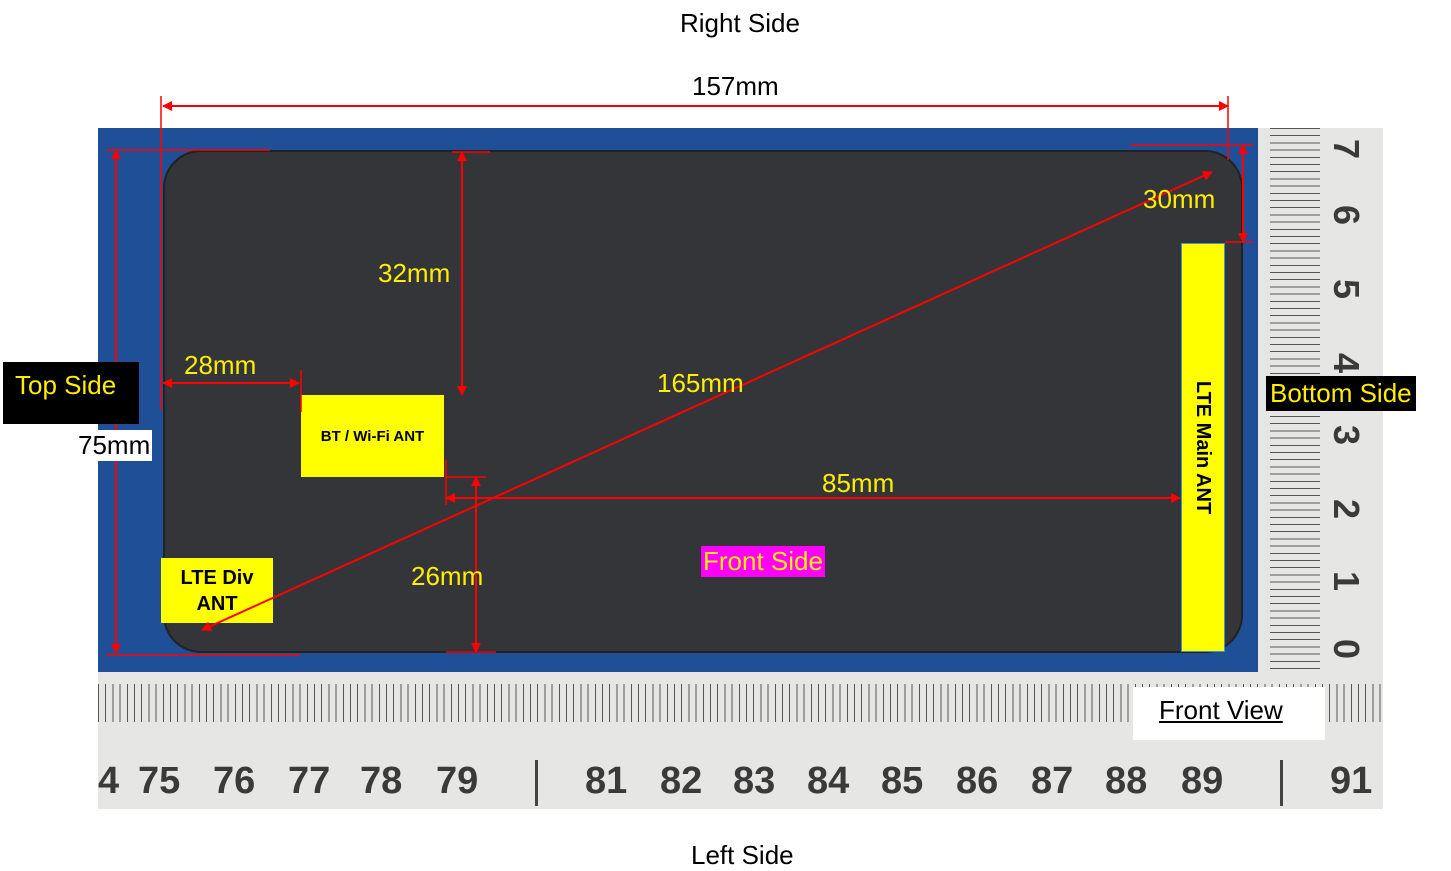 Image resolution: width=1451 pixels, height=871 pixels. Describe the element at coordinates (1052, 781) in the screenshot. I see `ruler-number: 87` at that location.